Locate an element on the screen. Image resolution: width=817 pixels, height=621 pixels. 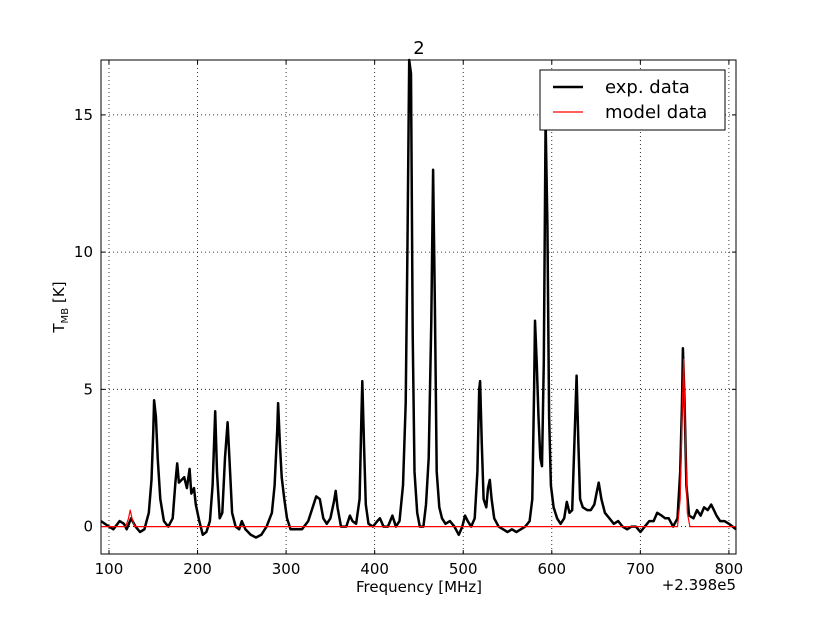
x-tick-label: 700 is located at coordinates (640, 569).